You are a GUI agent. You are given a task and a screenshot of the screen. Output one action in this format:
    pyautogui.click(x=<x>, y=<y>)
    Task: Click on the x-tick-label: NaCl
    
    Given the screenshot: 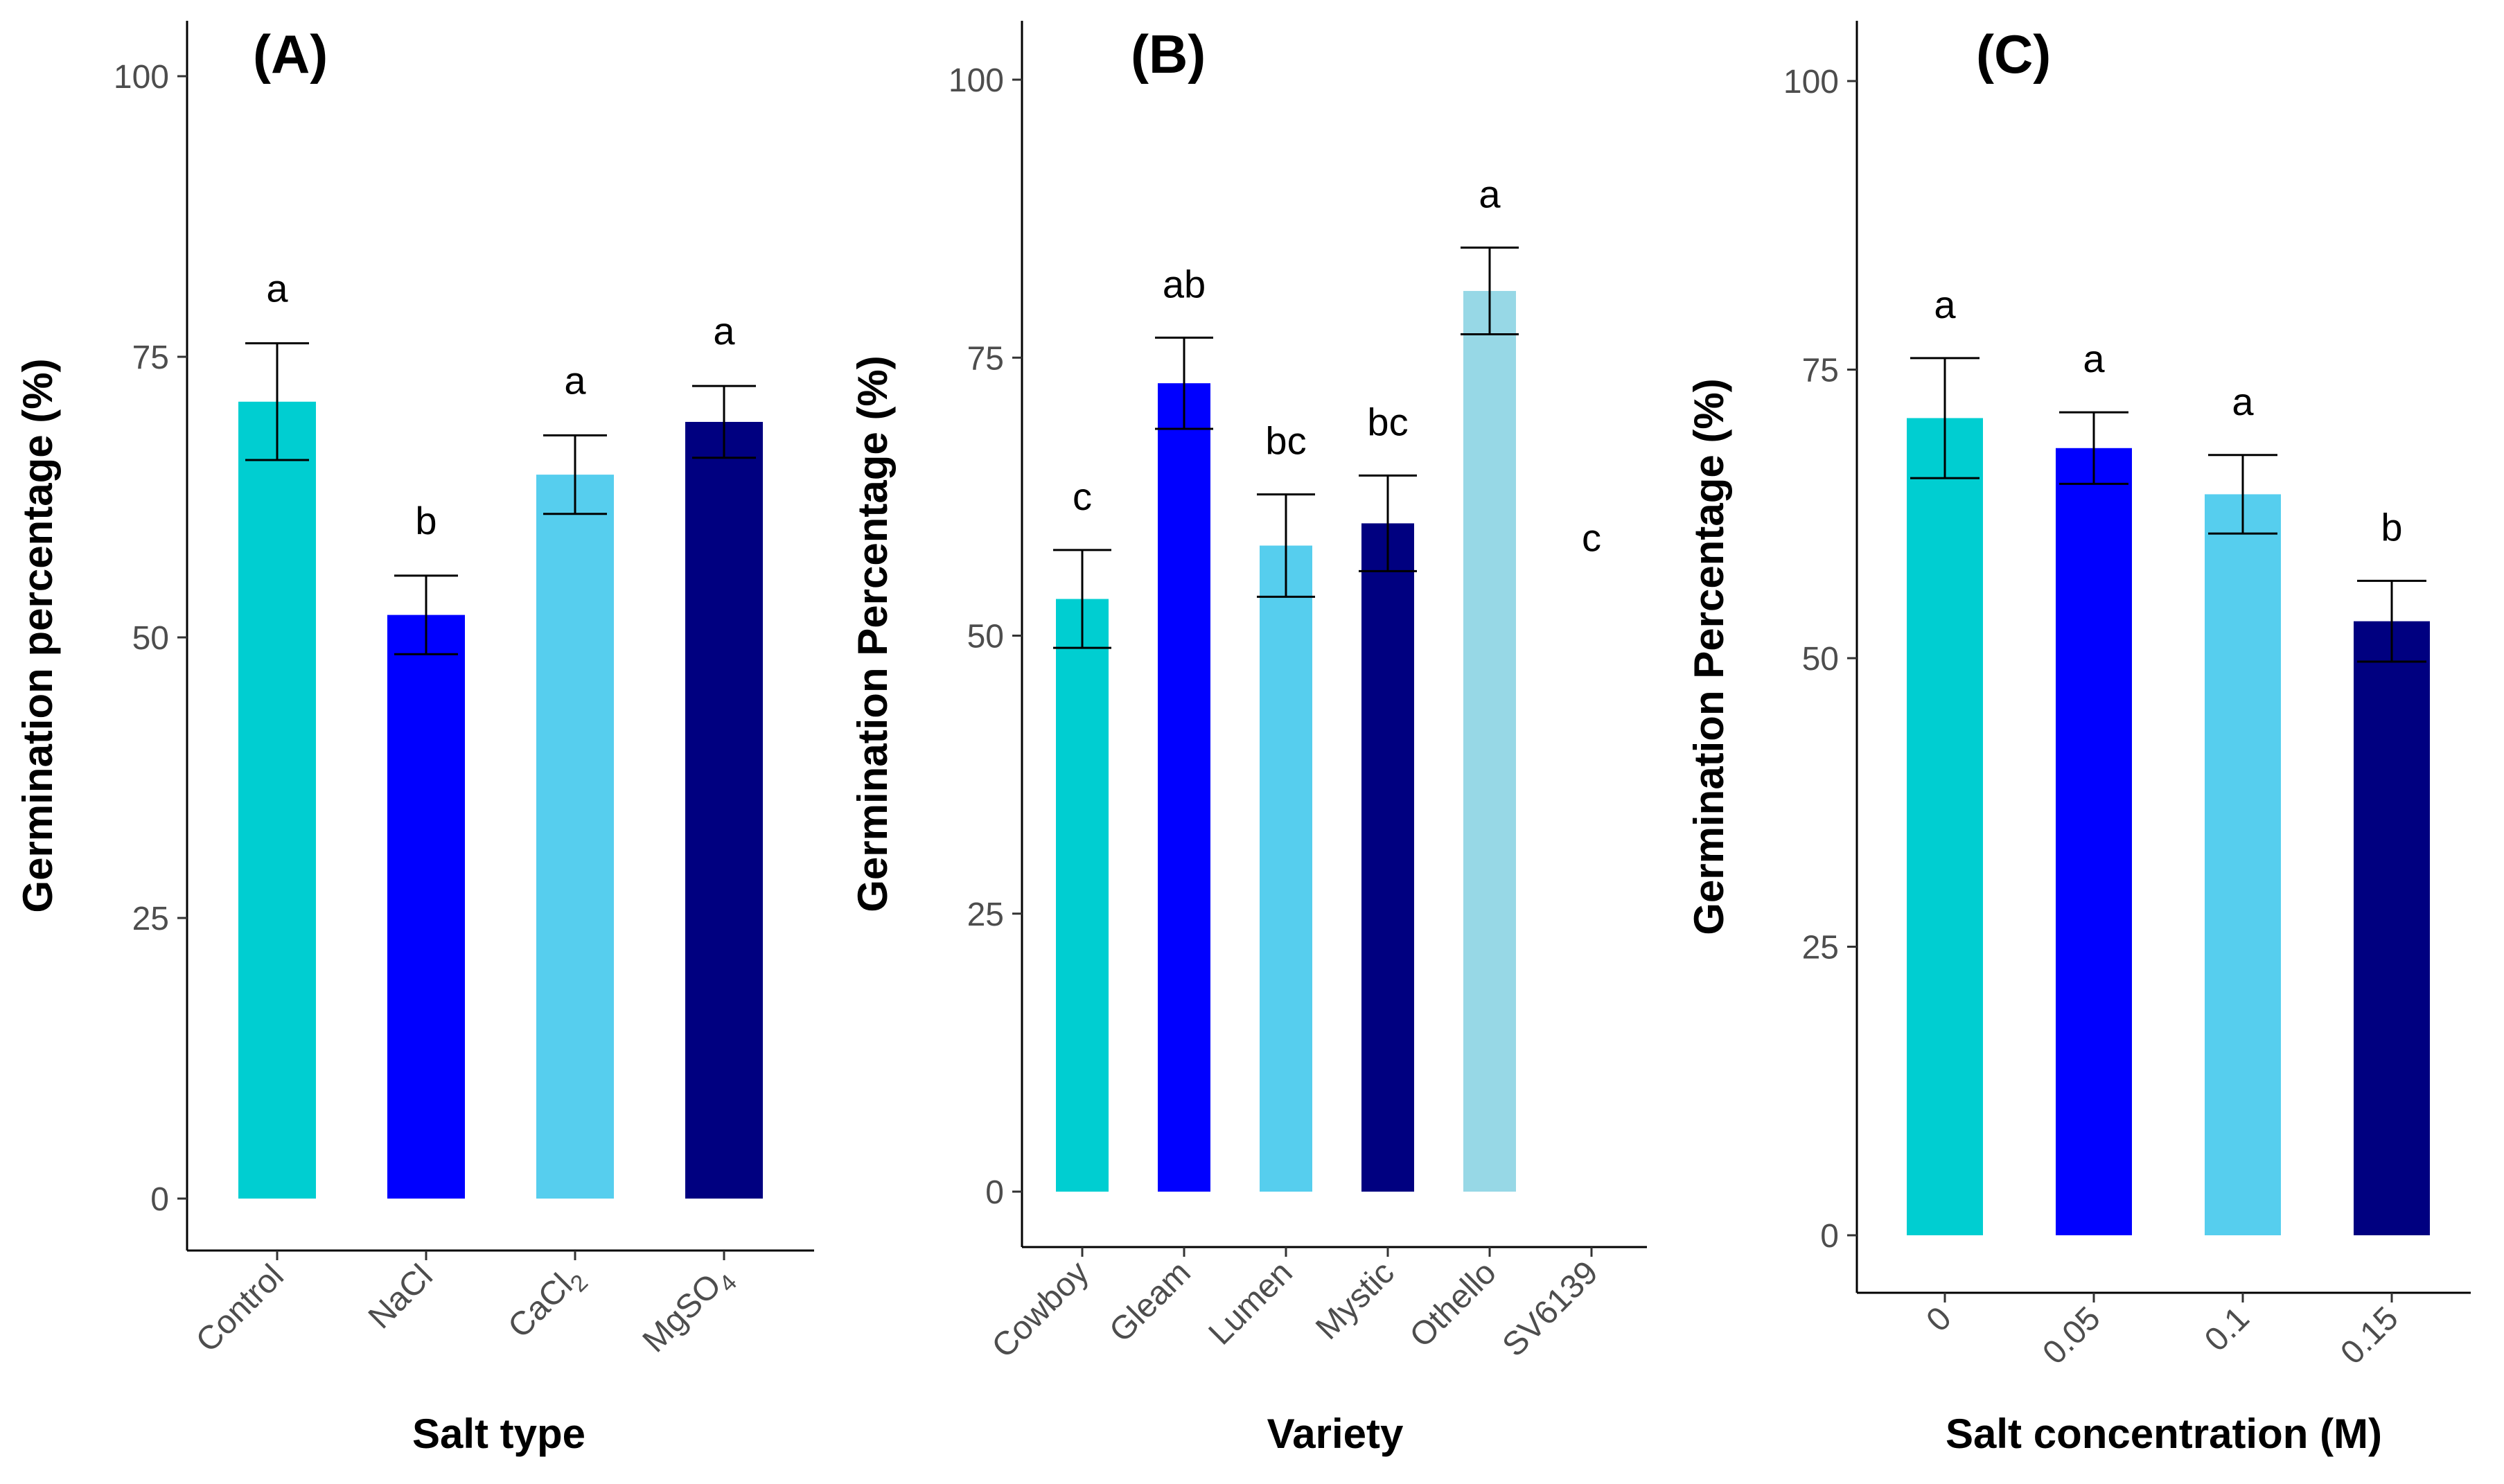 What is the action you would take?
    pyautogui.click(x=401, y=1296)
    